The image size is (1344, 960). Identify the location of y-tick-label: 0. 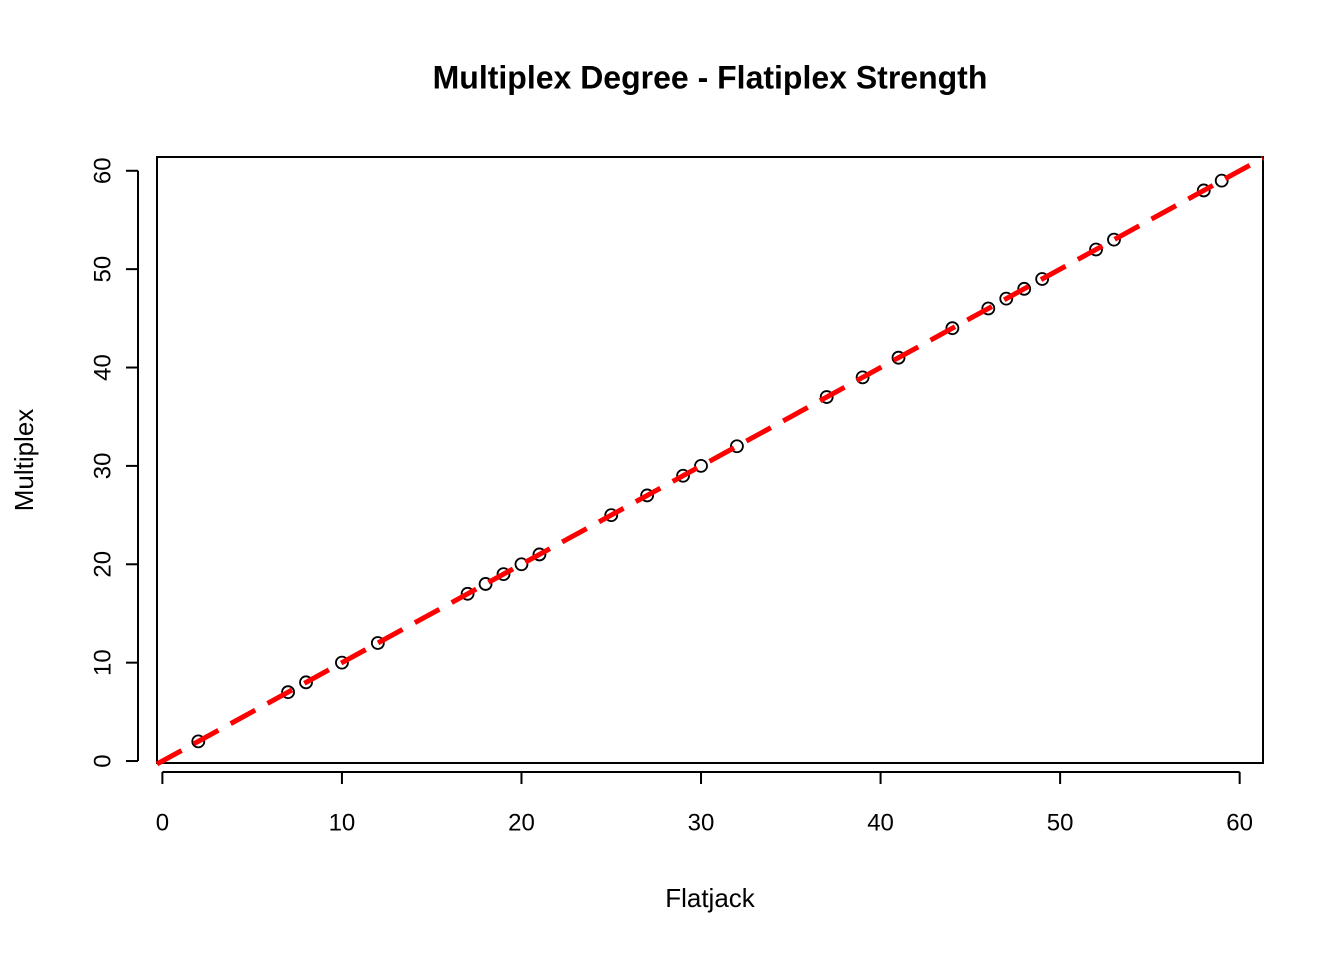
(102, 760).